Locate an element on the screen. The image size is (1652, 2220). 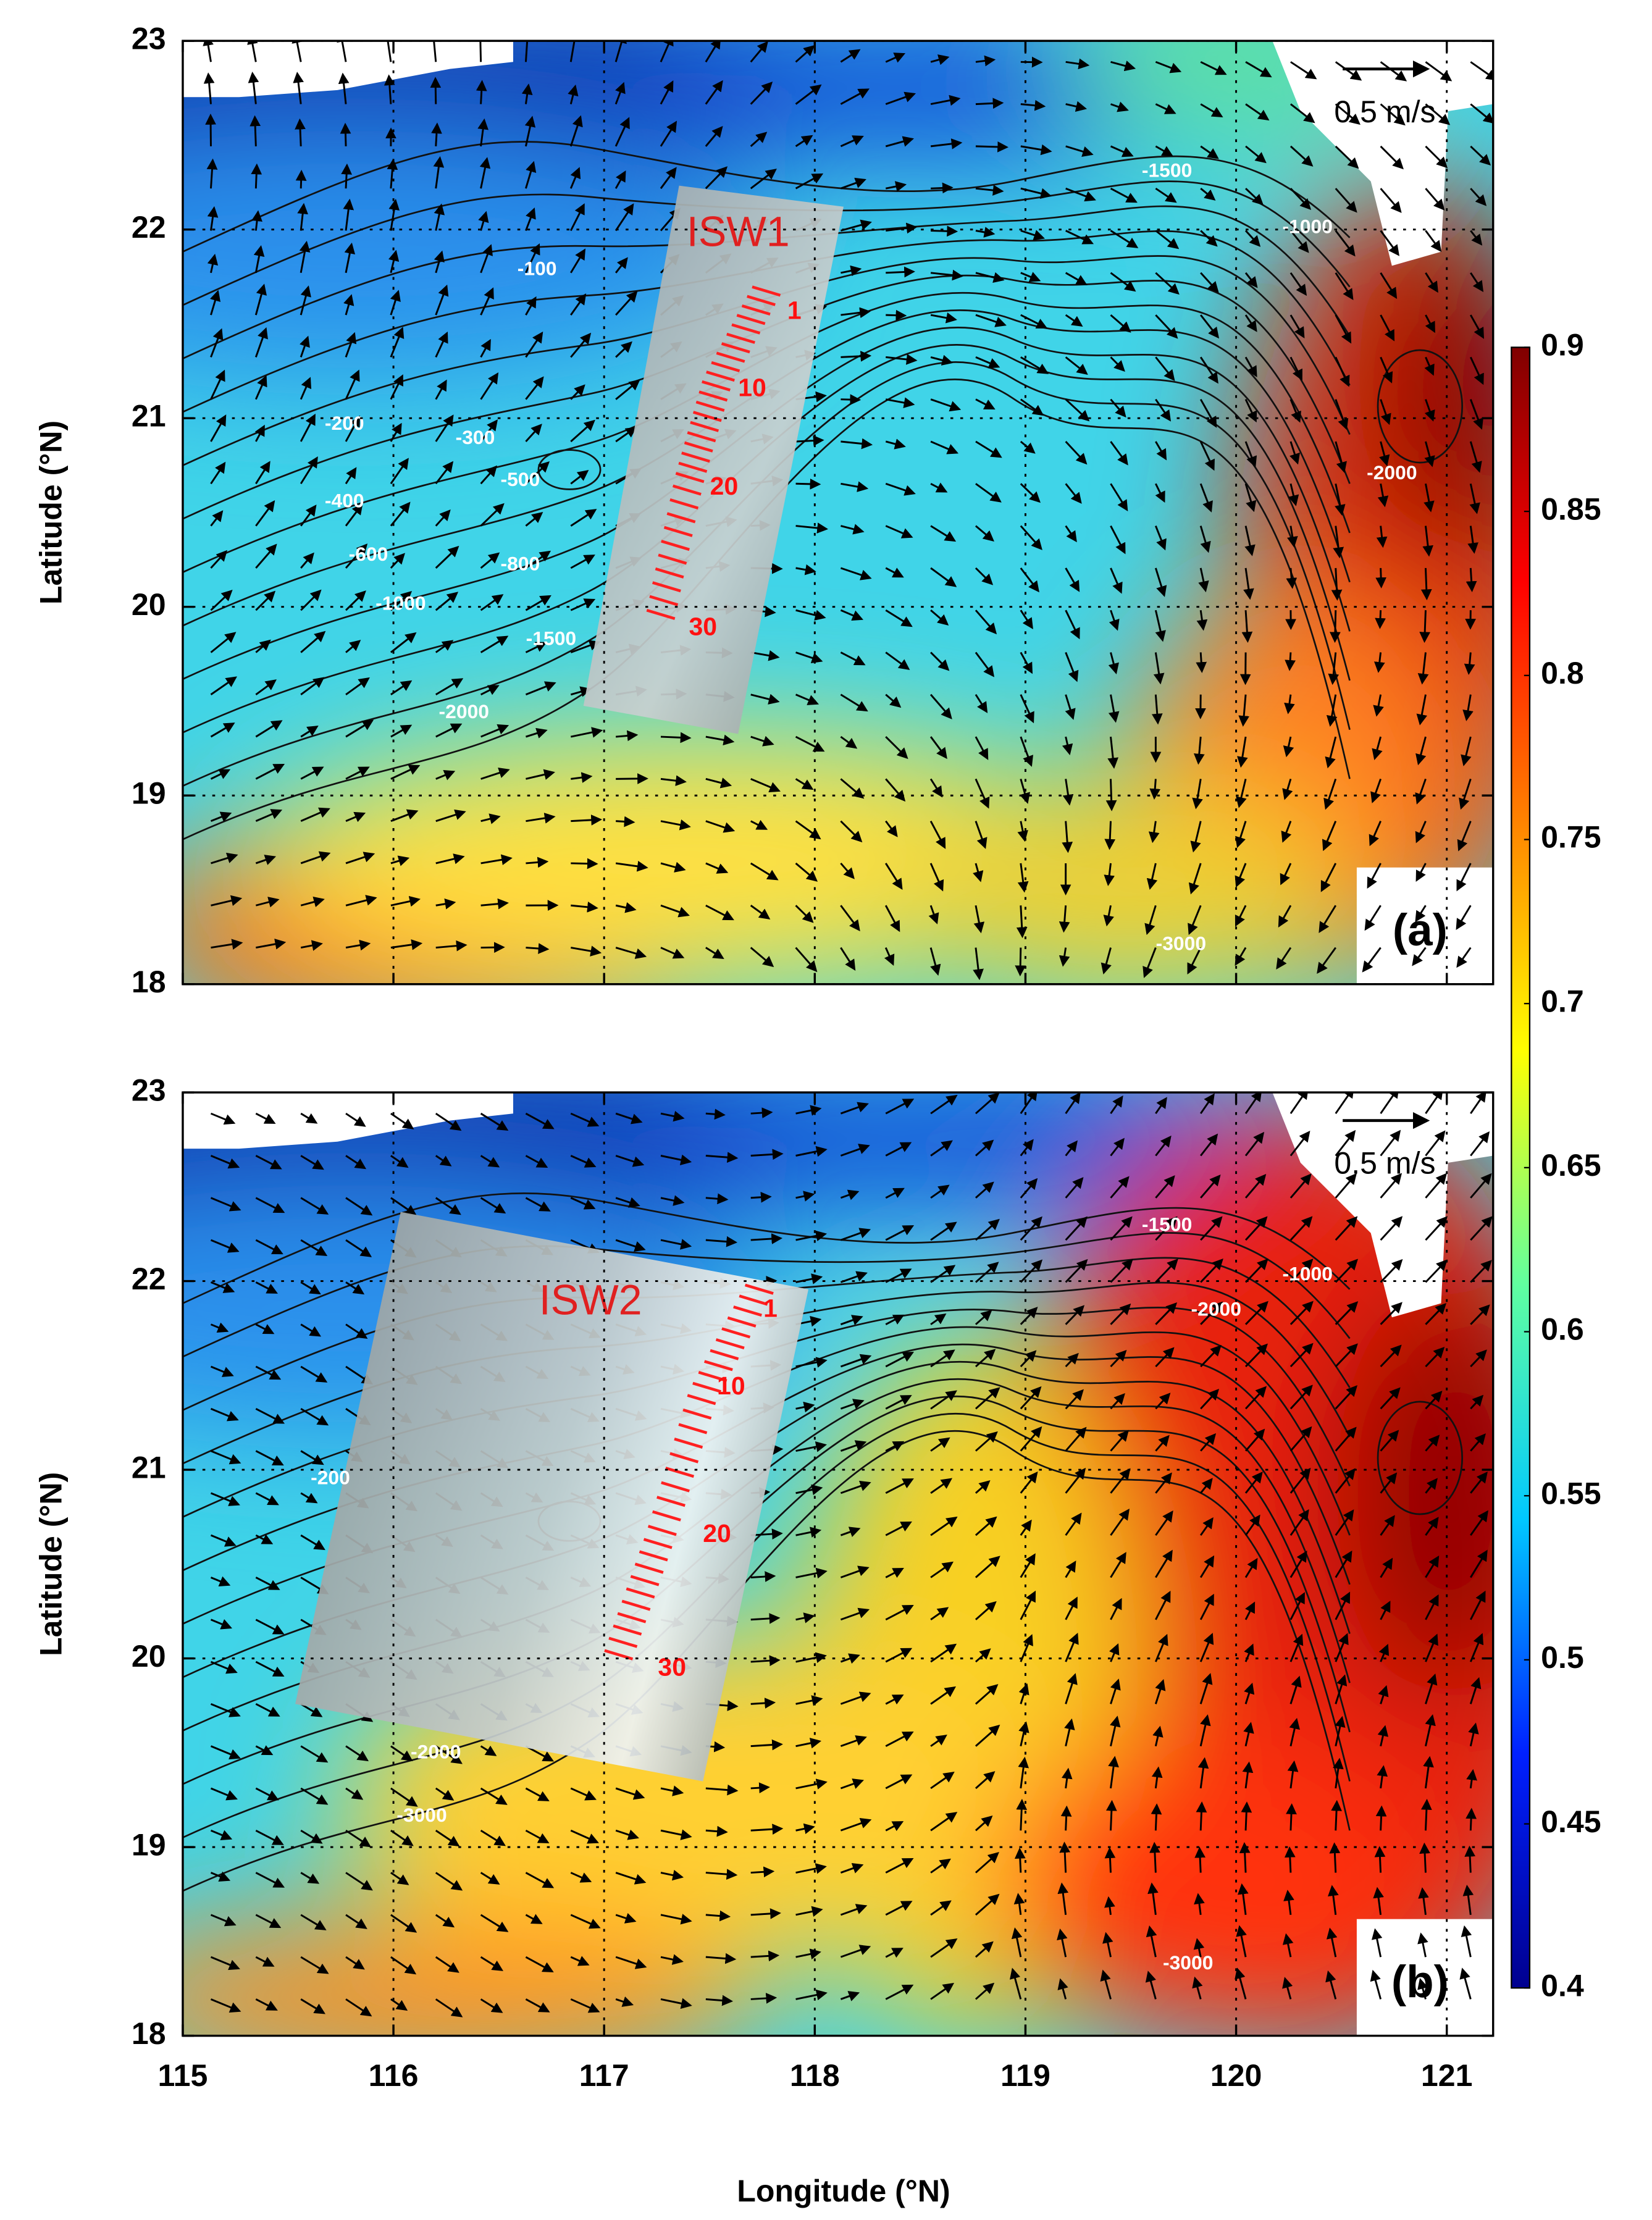
panel-label: (b) is located at coordinates (1420, 1982).